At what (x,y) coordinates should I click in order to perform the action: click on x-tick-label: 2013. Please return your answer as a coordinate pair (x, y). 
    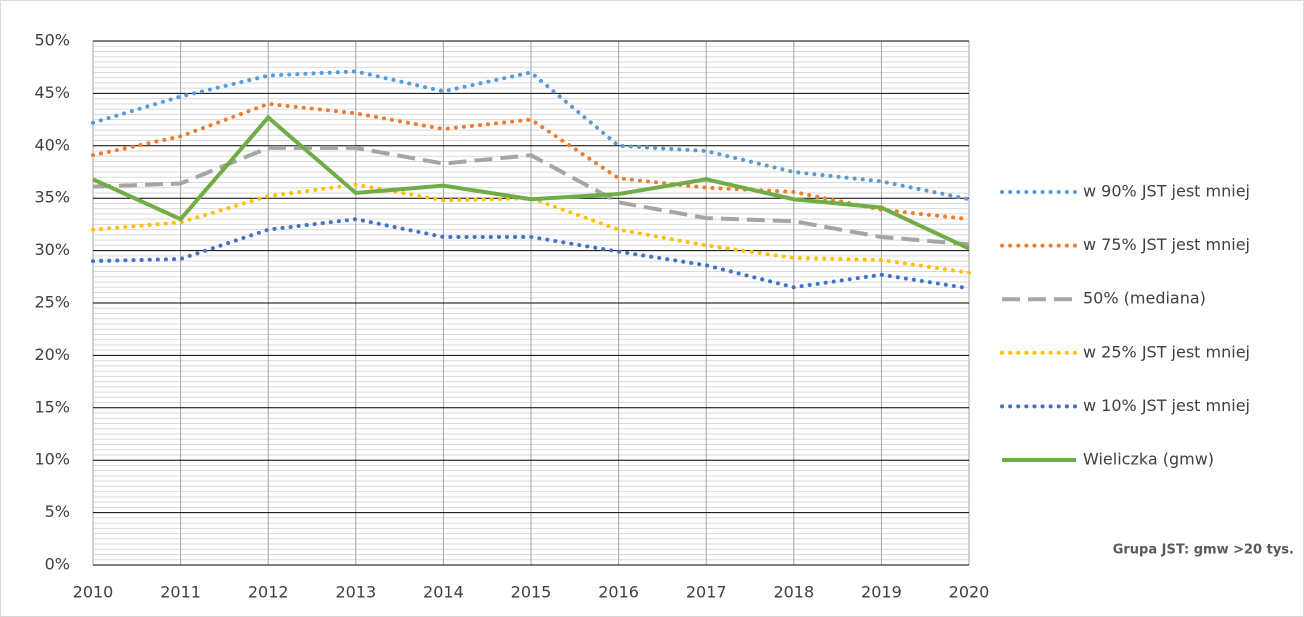
    Looking at the image, I should click on (355, 592).